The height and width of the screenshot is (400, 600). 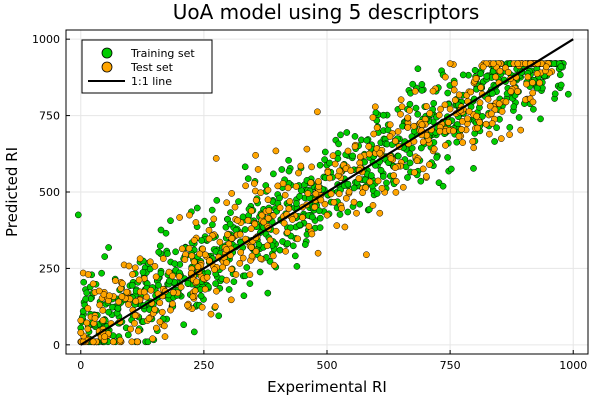 I want to click on legend-label-training: Training set, so click(x=162, y=53).